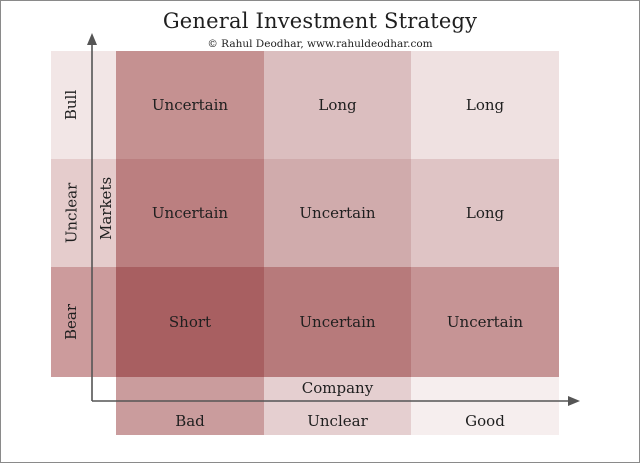 This screenshot has height=463, width=640. Describe the element at coordinates (337, 406) in the screenshot. I see `col-band-unclear` at that location.